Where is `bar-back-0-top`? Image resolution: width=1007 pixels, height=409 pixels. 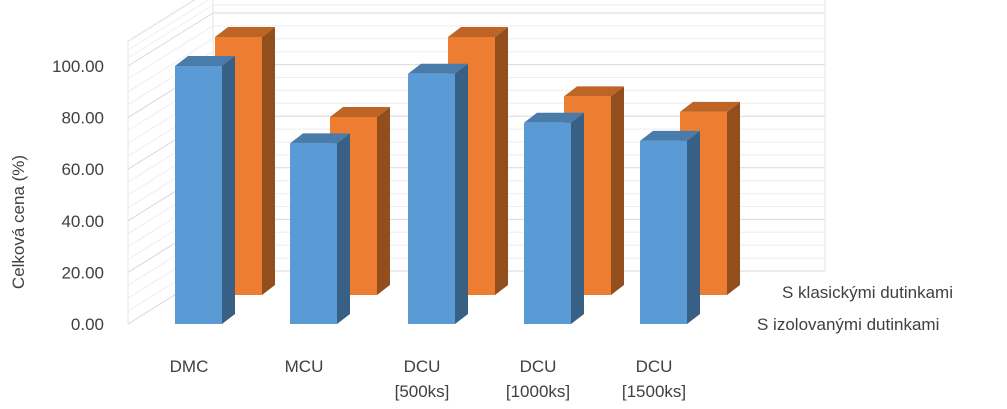
bar-back-0-top is located at coordinates (245, 32).